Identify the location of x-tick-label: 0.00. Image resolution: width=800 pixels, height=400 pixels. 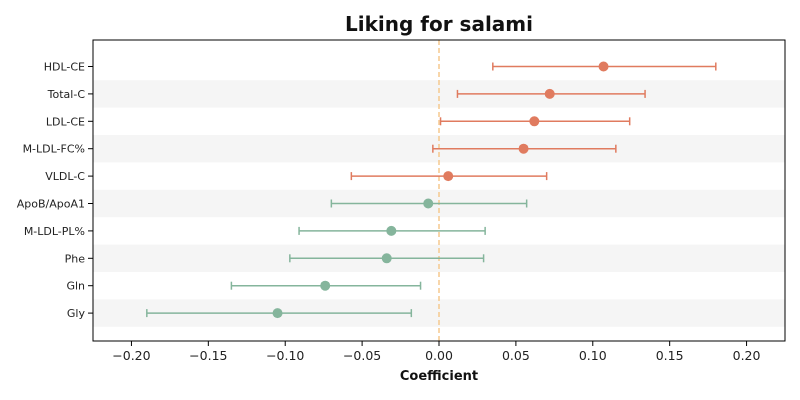
(439, 355).